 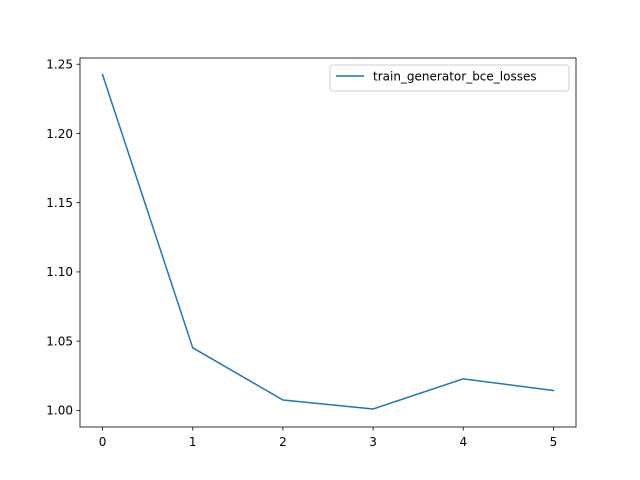 I want to click on y-tick-label: 1.00, so click(x=59, y=411).